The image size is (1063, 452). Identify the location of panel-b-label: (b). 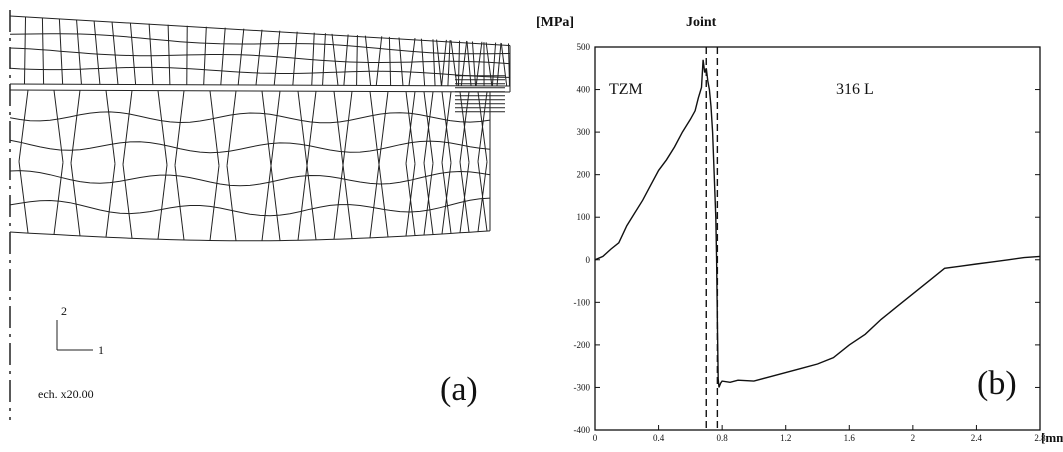
(997, 383).